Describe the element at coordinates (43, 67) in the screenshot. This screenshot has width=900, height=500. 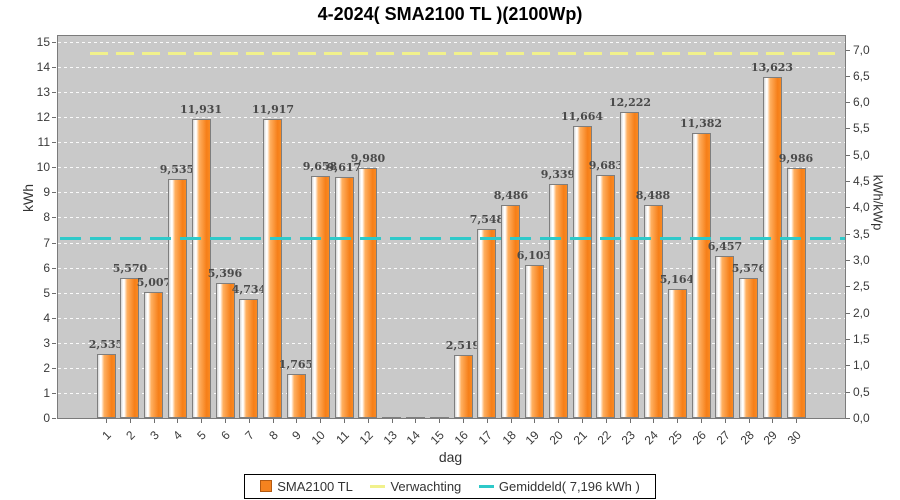
I see `left-axis-tick-label: 14` at that location.